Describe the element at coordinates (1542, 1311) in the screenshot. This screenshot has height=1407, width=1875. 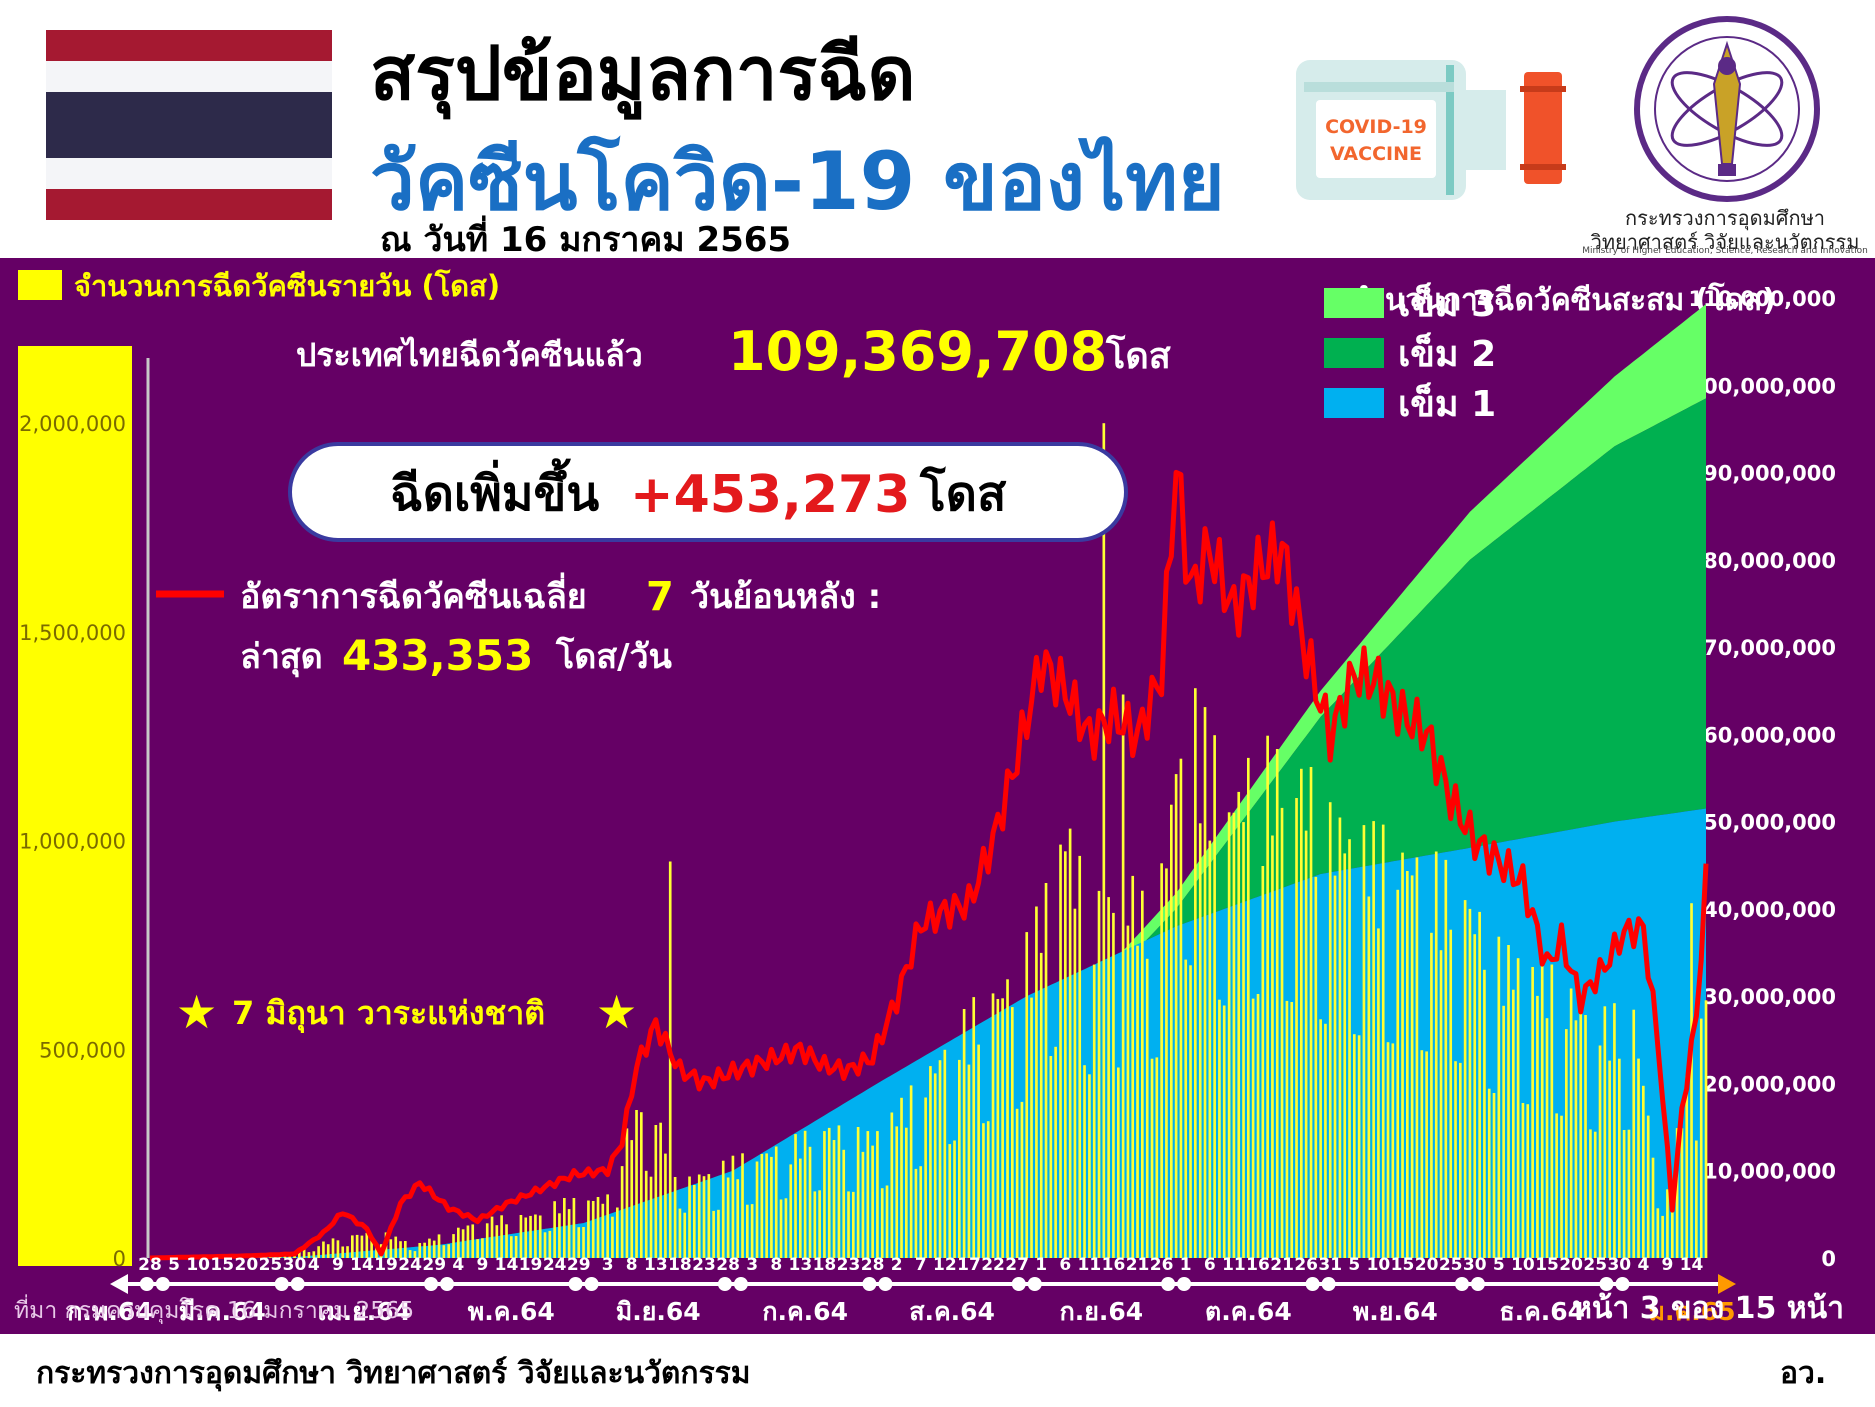
I see `timeline-month-label: ธ.ค.64` at that location.